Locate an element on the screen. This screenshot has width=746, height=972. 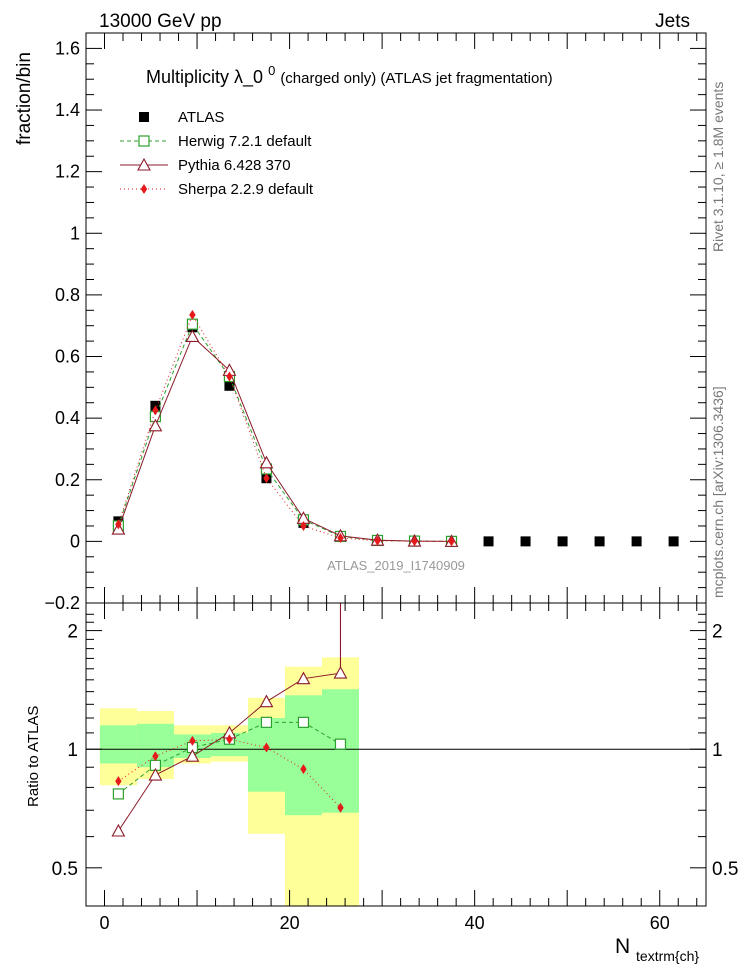
legend-entry: Pythia 6.428 370 is located at coordinates (205, 165).